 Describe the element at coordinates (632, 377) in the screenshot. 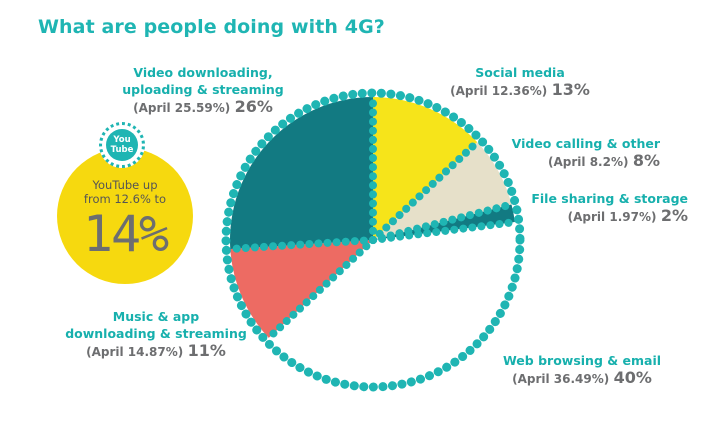

I see `label-web-pct: 40%` at that location.